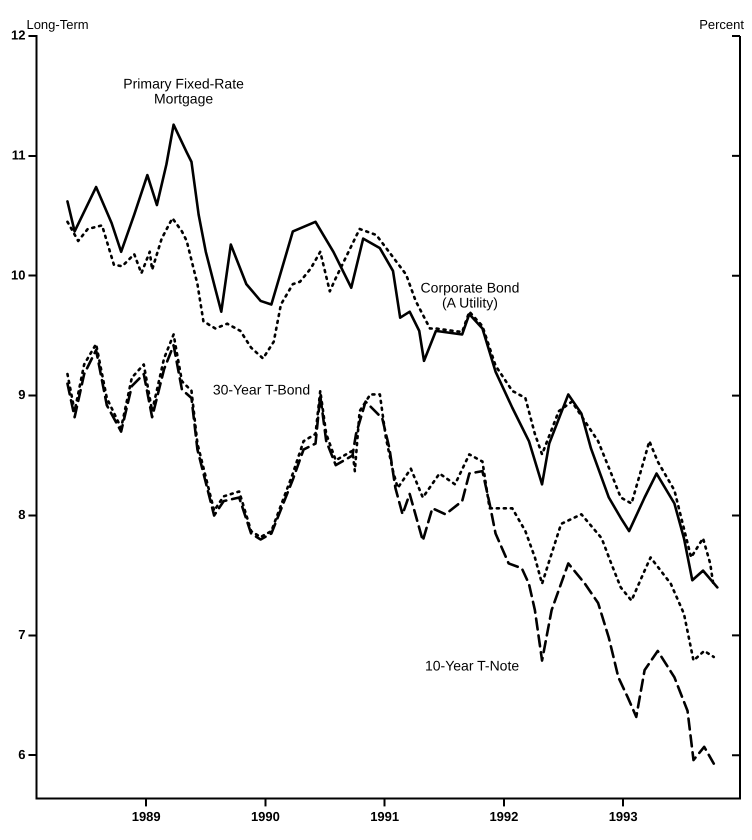 The width and height of the screenshot is (752, 840). I want to click on text: Primary Fixed-Rate Mortgage, so click(183, 91).